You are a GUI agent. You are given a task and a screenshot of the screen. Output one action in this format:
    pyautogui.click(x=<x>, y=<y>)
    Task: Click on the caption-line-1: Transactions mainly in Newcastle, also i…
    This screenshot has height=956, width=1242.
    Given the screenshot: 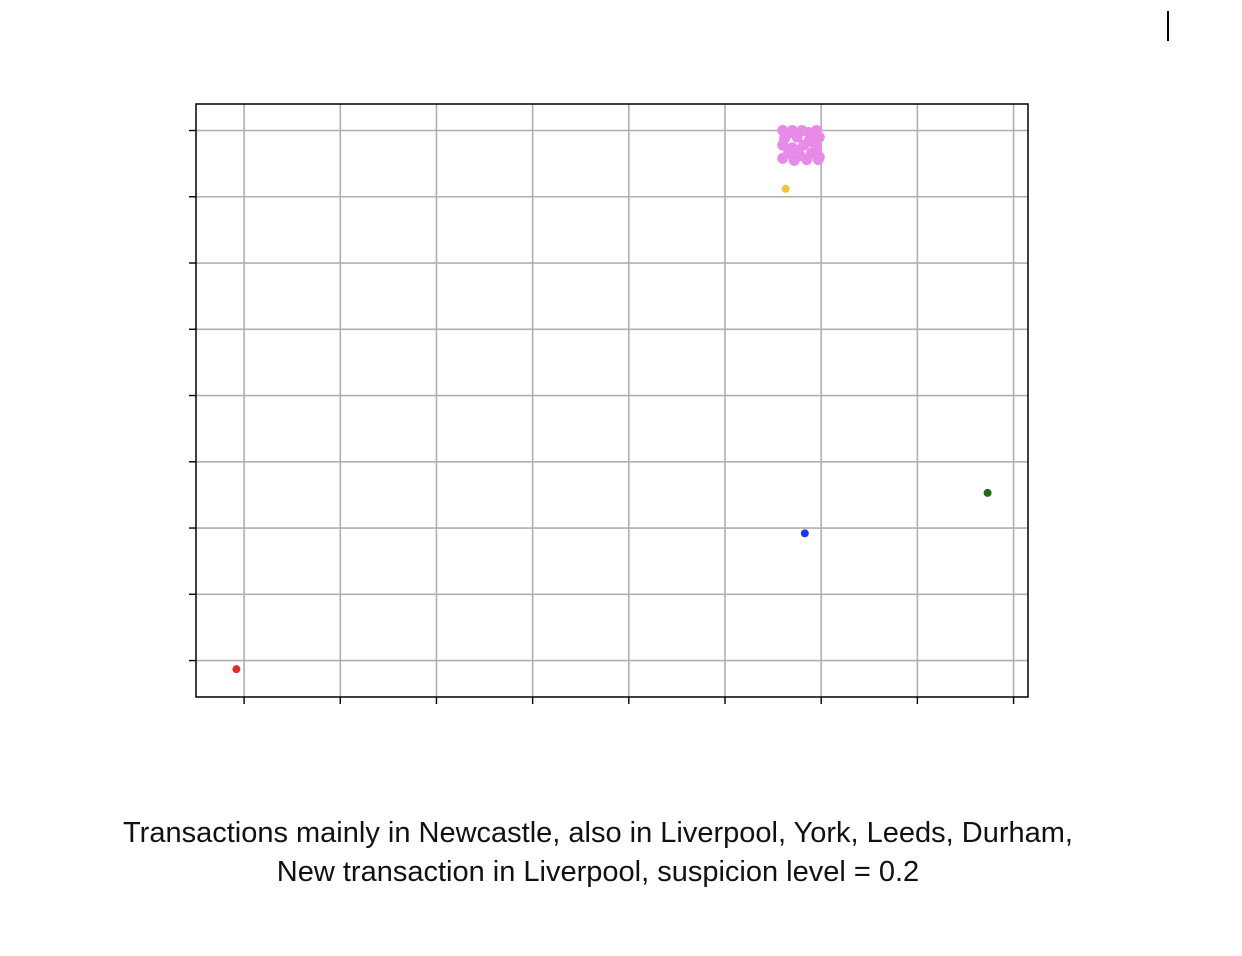 What is the action you would take?
    pyautogui.click(x=598, y=833)
    